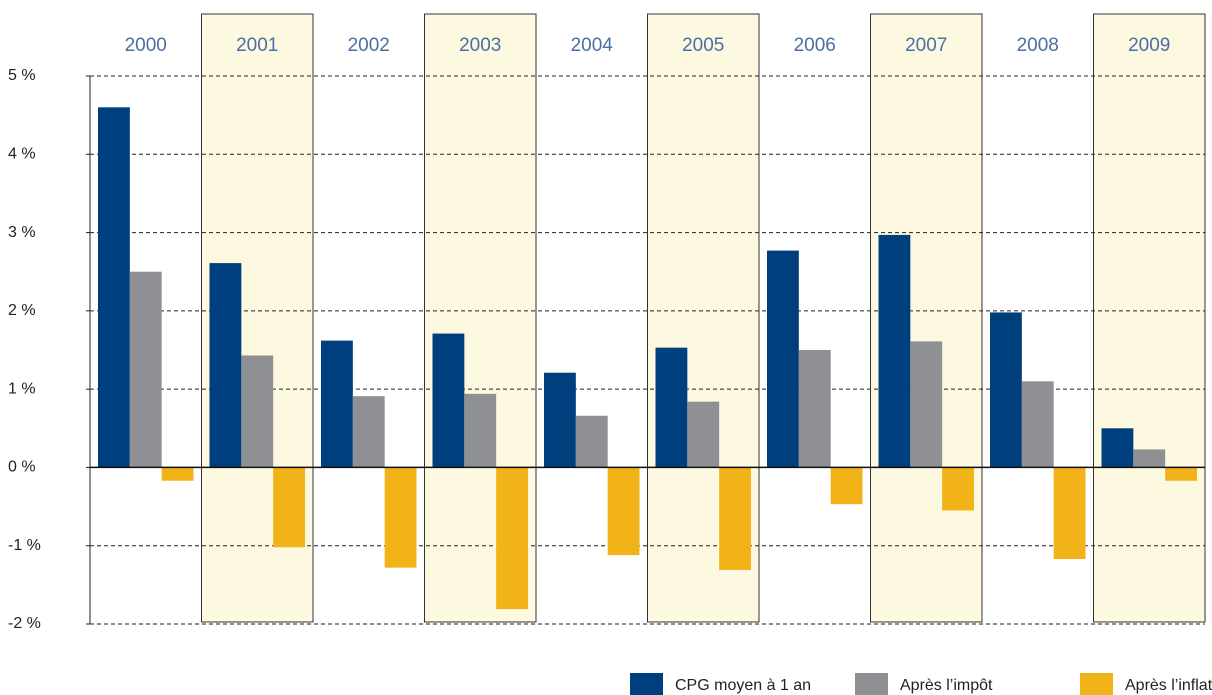  Describe the element at coordinates (703, 45) in the screenshot. I see `x-tick-label: 2005` at that location.